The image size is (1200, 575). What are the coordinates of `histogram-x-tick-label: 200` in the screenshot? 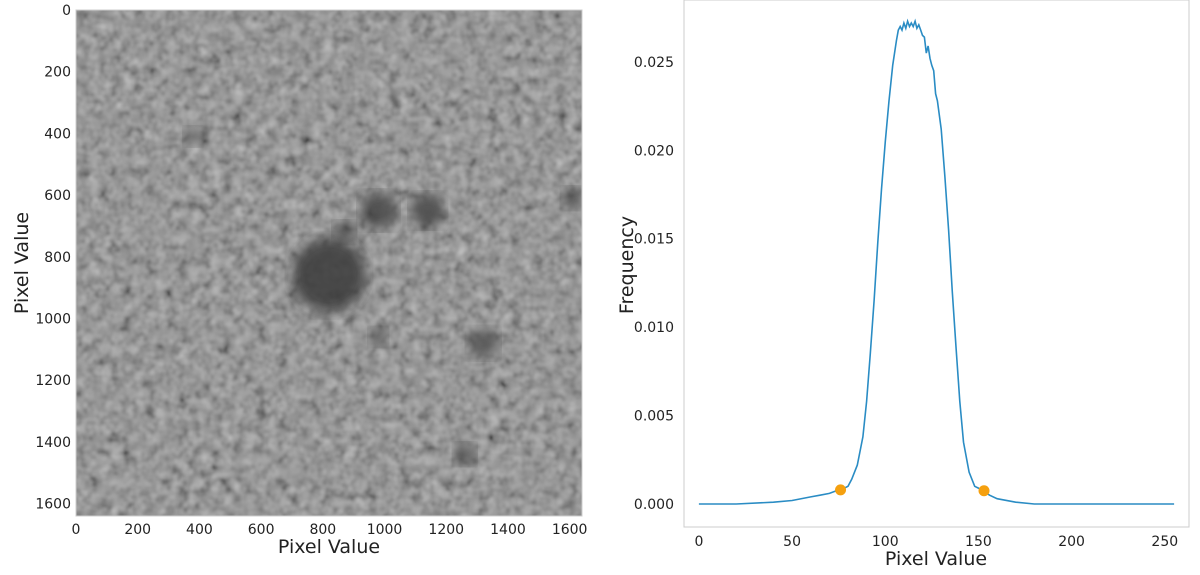 It's located at (1071, 542).